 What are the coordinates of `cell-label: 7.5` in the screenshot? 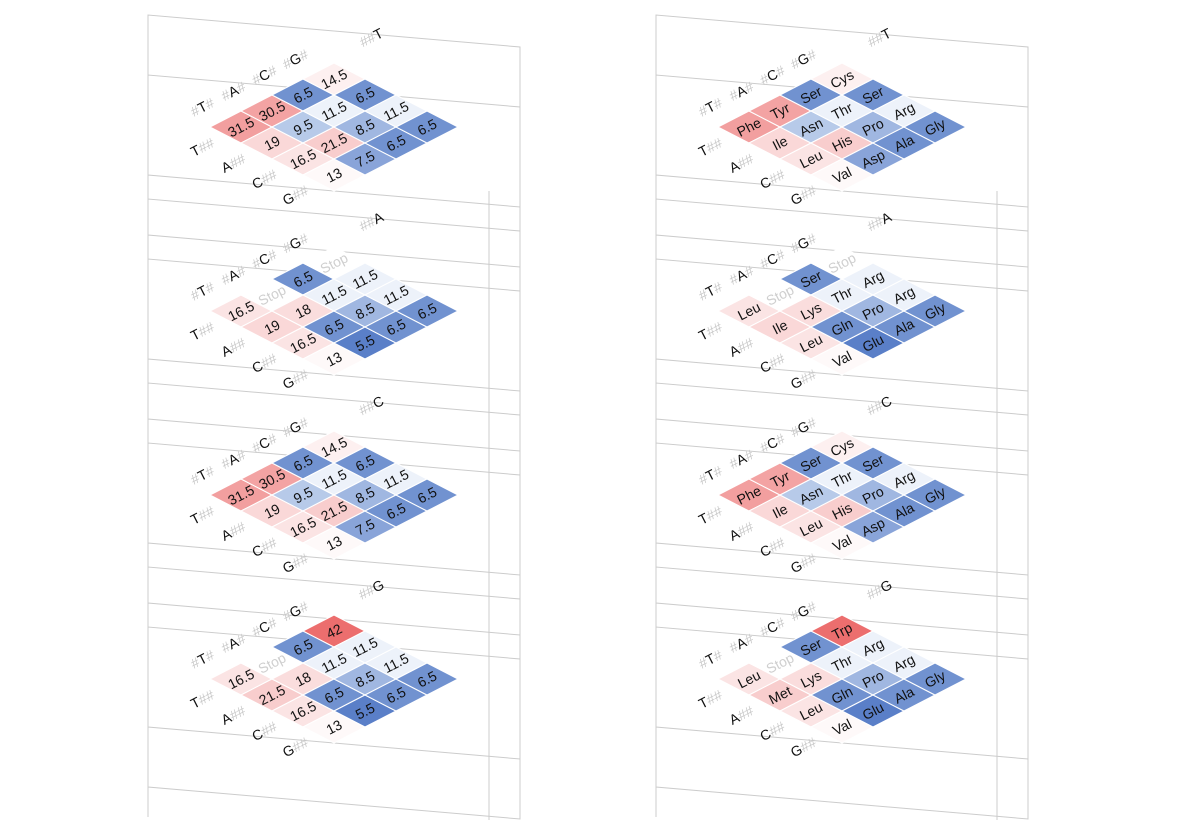 It's located at (365, 158).